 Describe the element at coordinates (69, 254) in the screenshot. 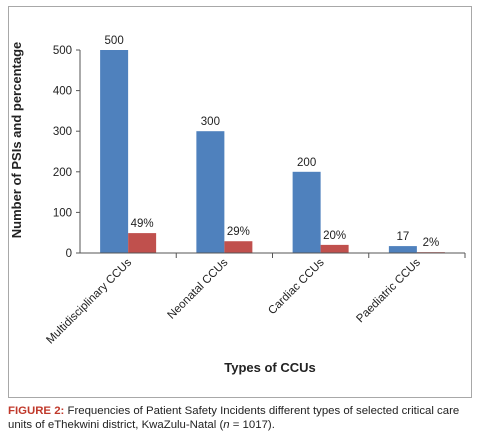

I see `y-tick-label: 0` at that location.